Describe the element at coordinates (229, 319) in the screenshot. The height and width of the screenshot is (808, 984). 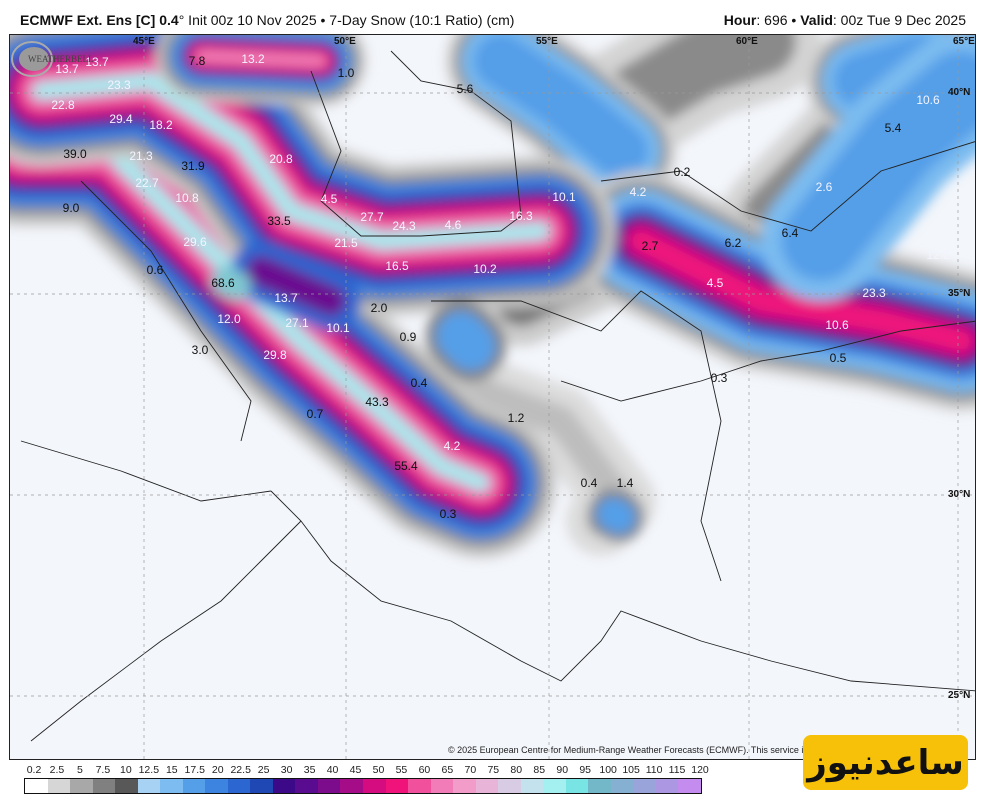
I see `snow-value-label: 12.0` at that location.